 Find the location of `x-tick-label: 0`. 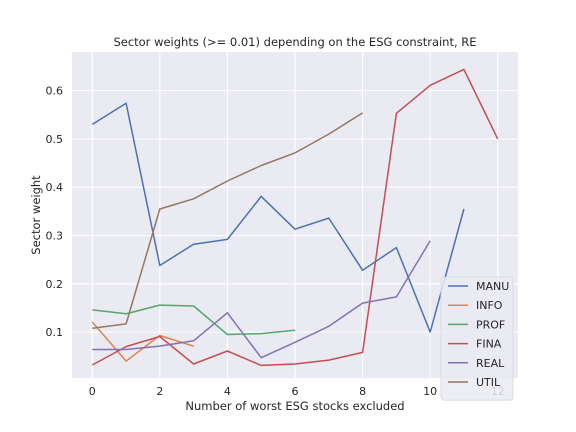

x-tick-label: 0 is located at coordinates (92, 391).